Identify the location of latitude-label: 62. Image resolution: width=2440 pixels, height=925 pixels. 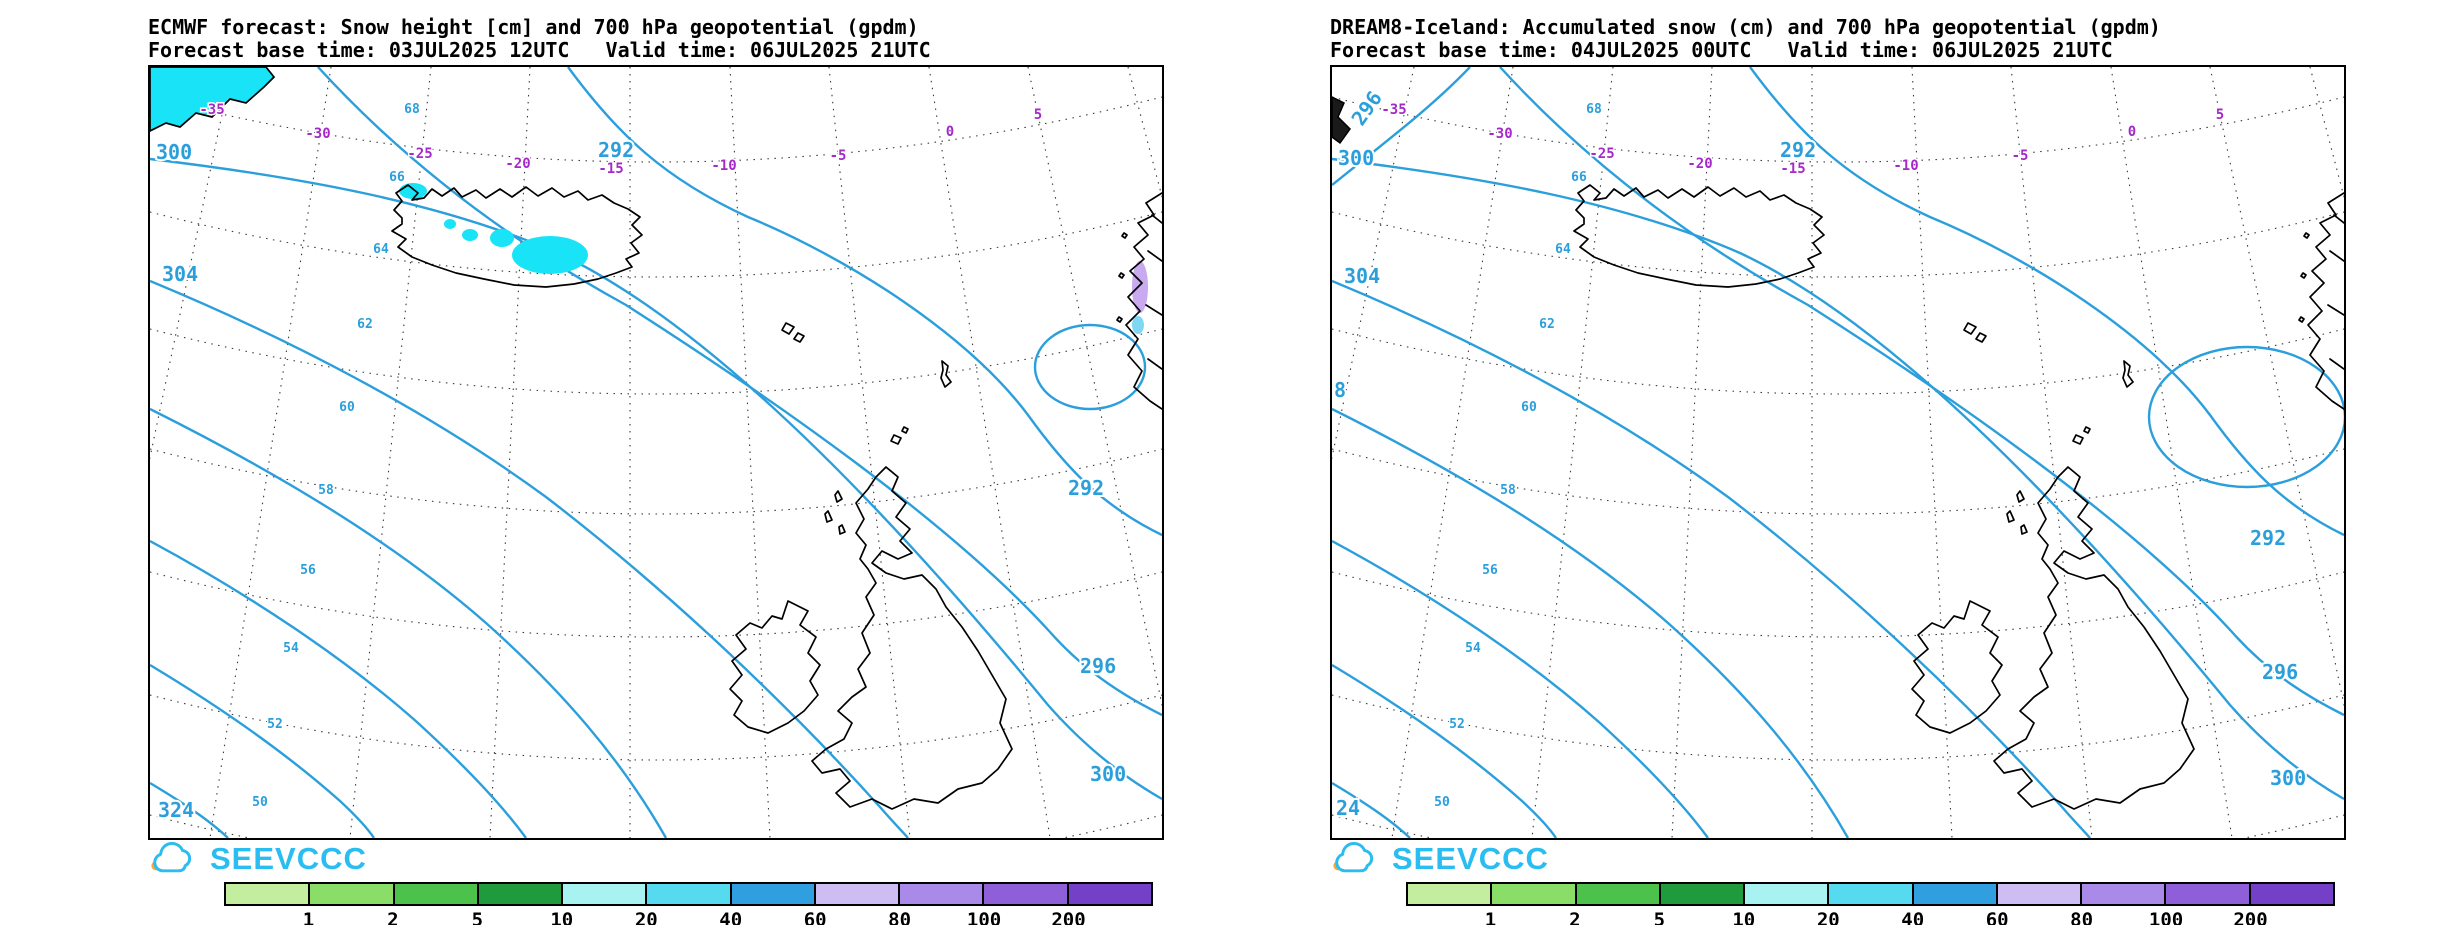
(365, 324).